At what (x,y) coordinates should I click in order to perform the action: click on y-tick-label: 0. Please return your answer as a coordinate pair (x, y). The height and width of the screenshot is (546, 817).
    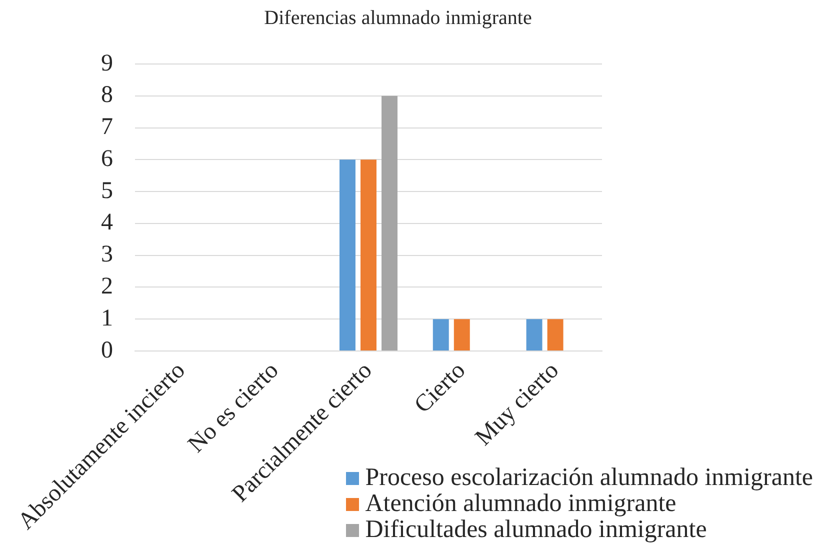
    Looking at the image, I should click on (107, 350).